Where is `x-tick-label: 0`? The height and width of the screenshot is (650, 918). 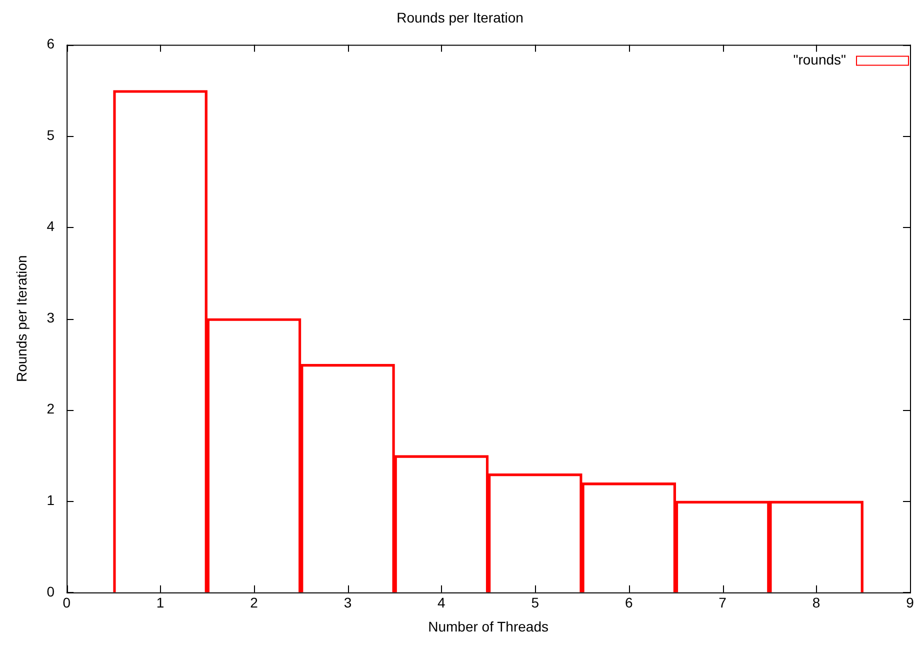
x-tick-label: 0 is located at coordinates (66, 602).